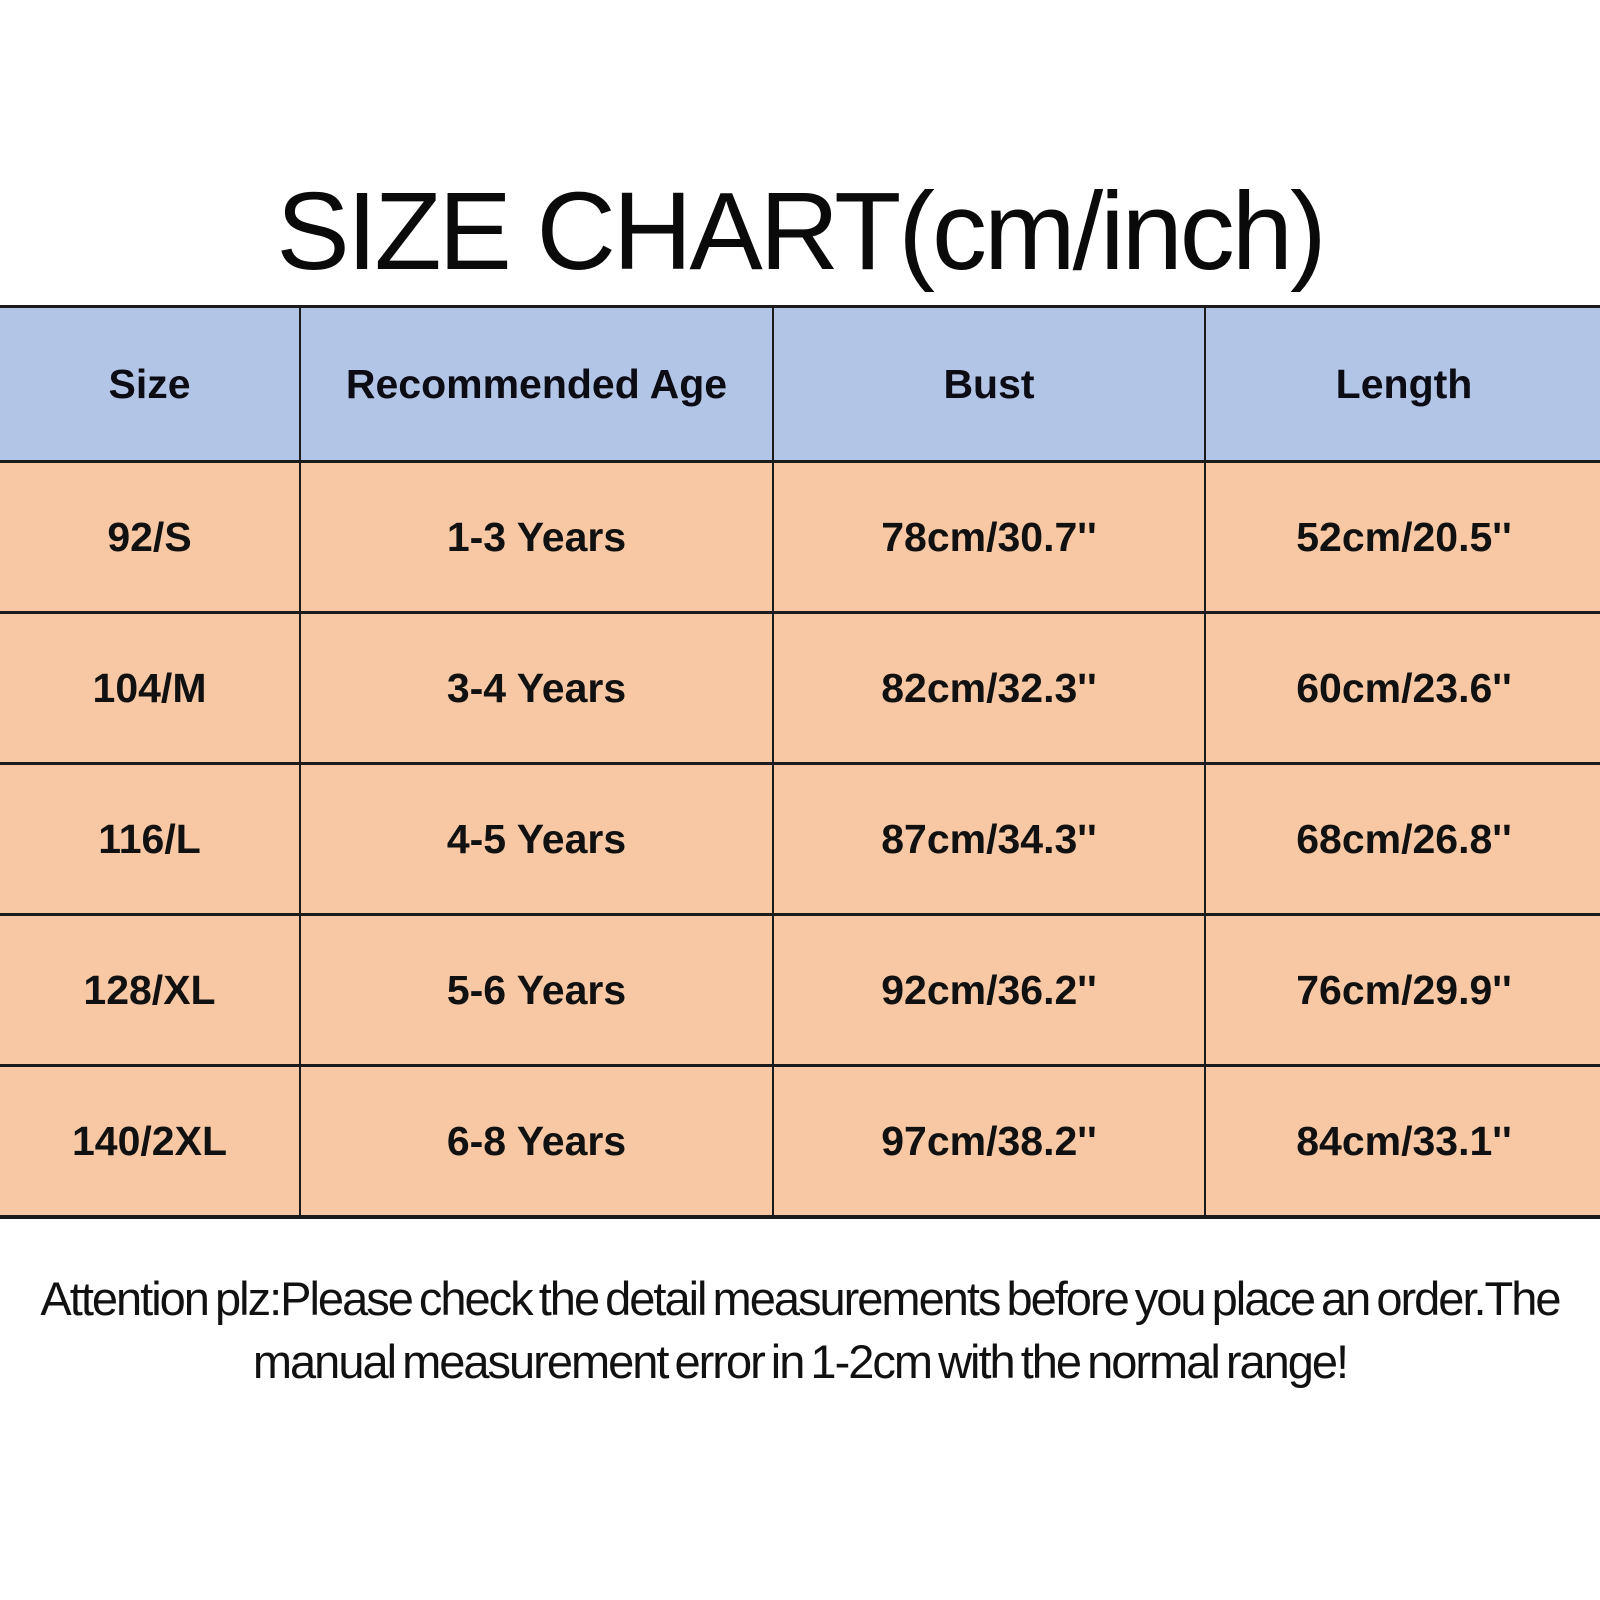 This screenshot has width=1600, height=1600. I want to click on cell-age: 1-3 Years, so click(536, 537).